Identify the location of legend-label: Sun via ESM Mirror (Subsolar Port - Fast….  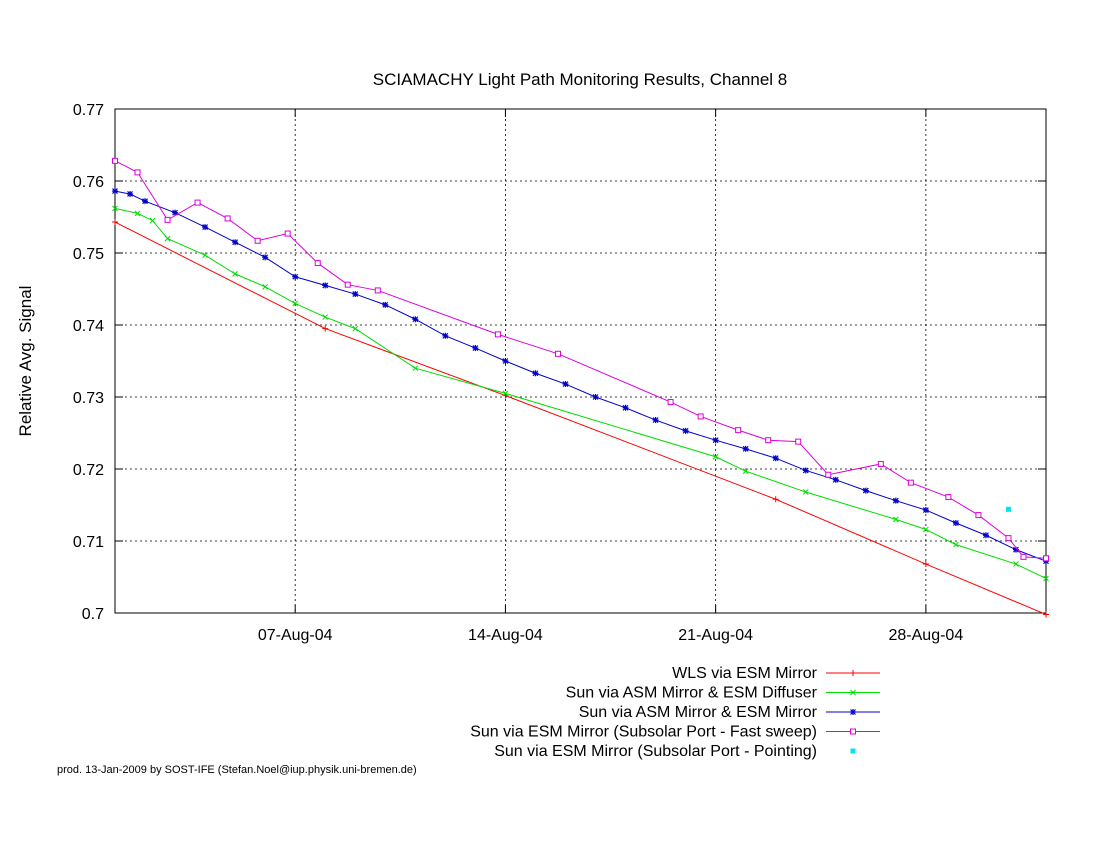
(643, 732).